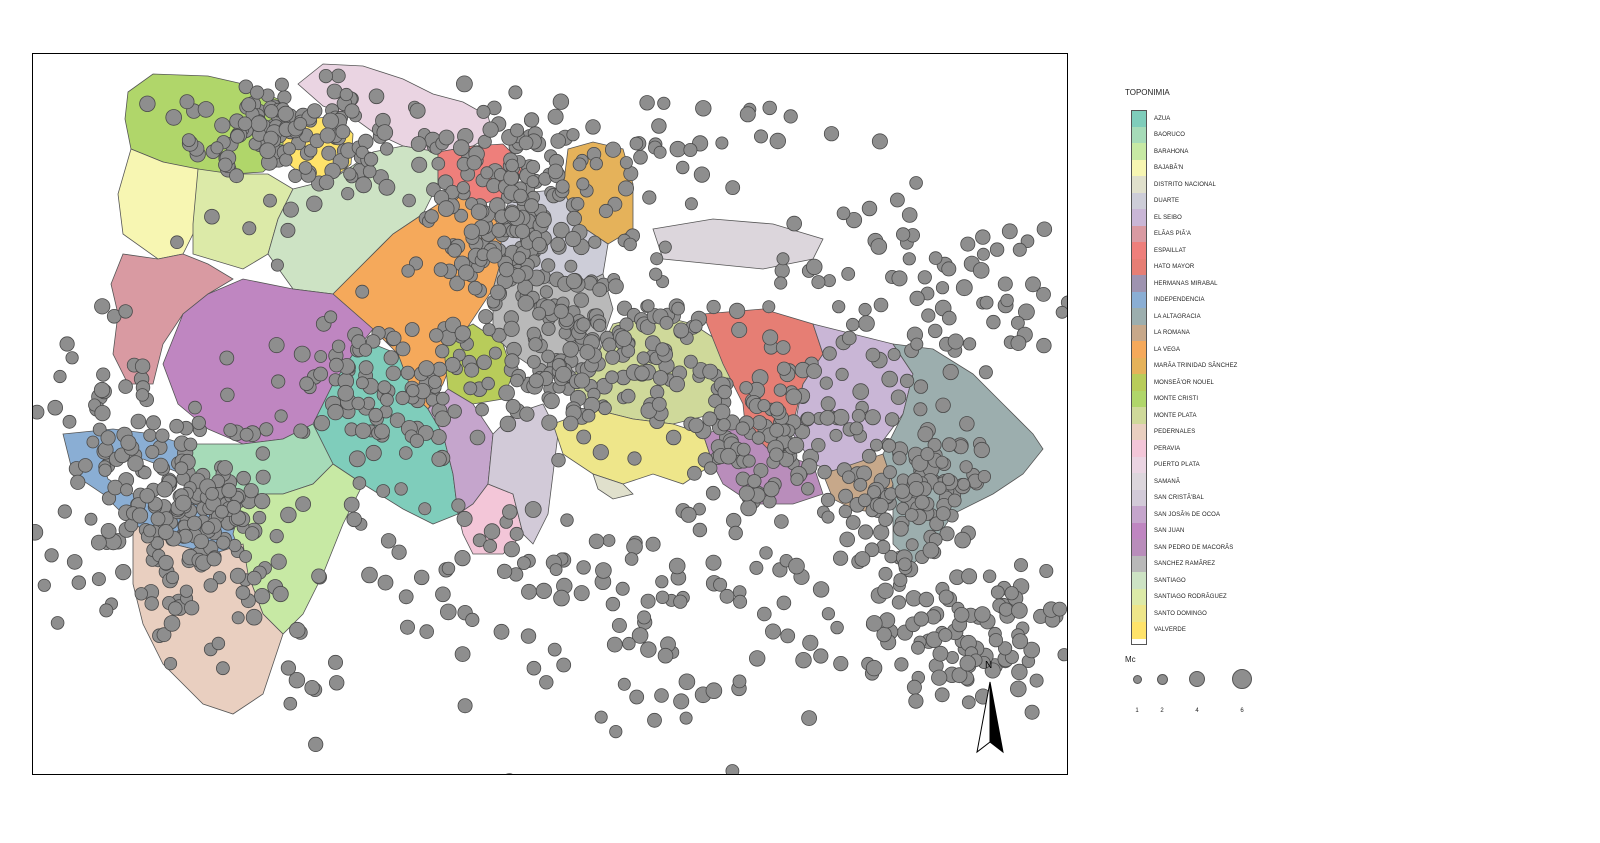  I want to click on legend-item: MONTE CRISTI, so click(1164, 399).